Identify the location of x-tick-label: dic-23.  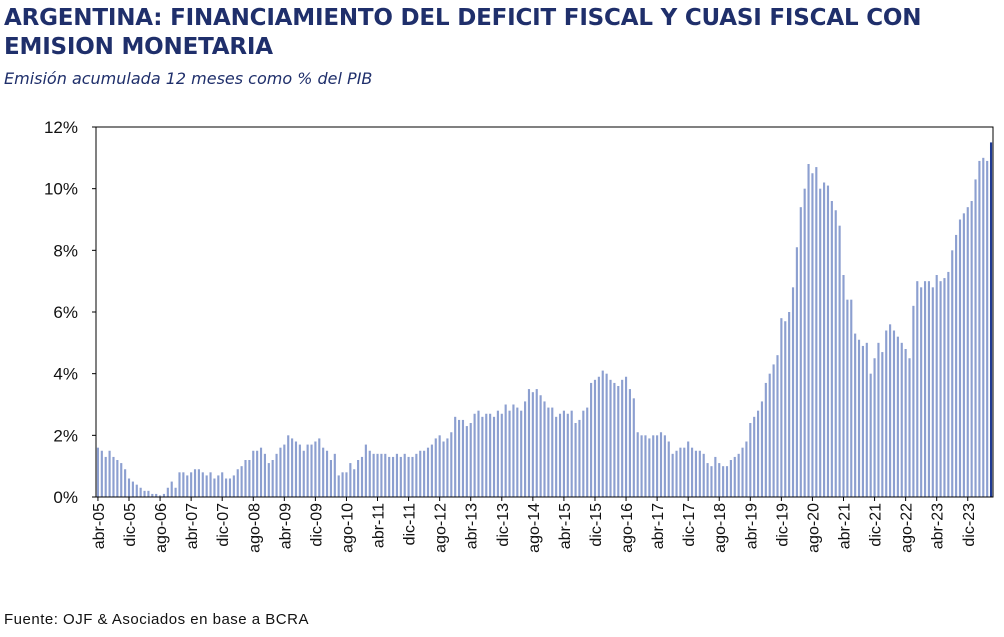
(969, 525).